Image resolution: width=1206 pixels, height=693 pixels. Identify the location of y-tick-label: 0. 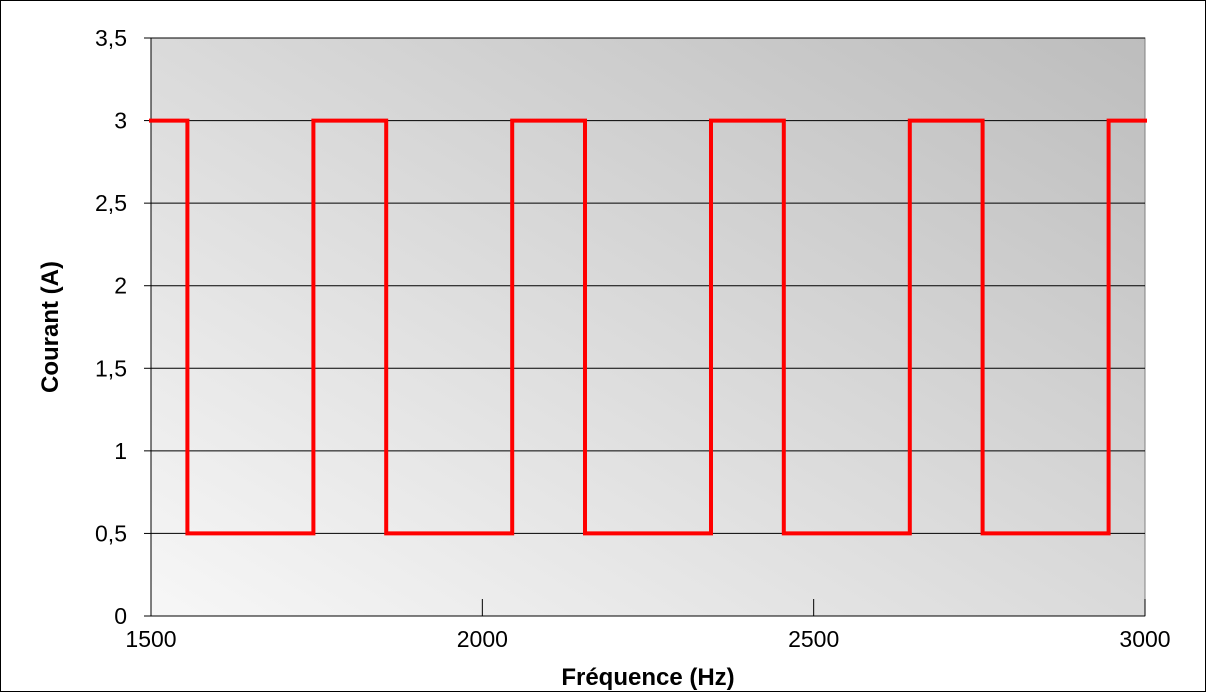
(120, 616).